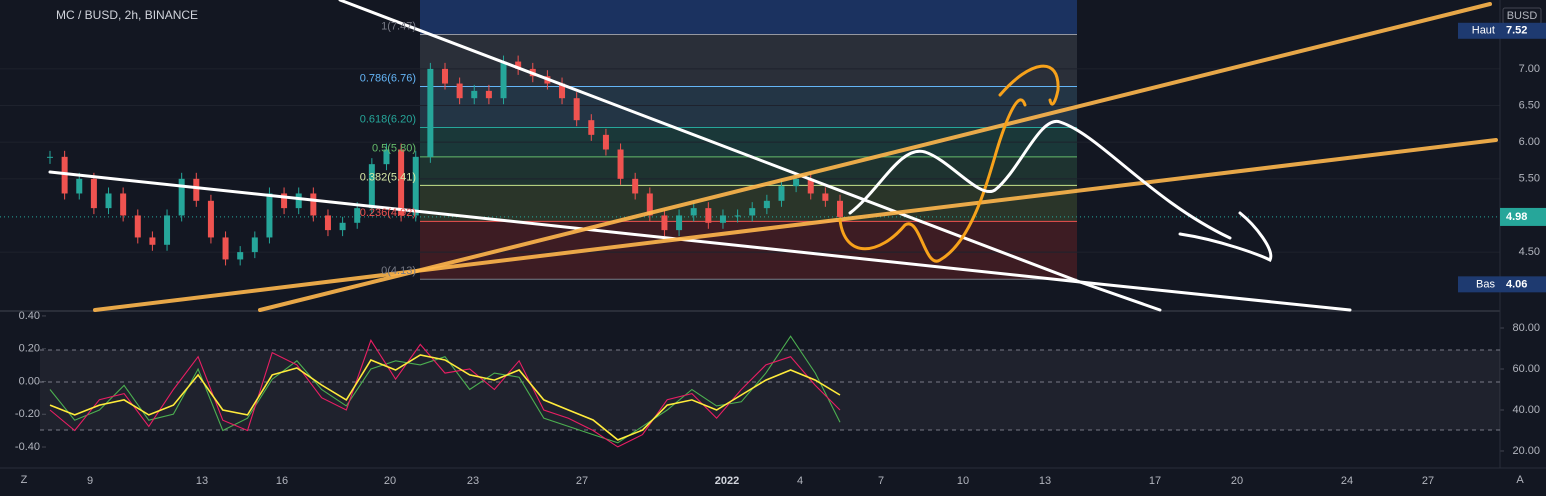 Image resolution: width=1546 pixels, height=496 pixels. Describe the element at coordinates (29, 316) in the screenshot. I see `indicator-left-tick-label: 0.40` at that location.